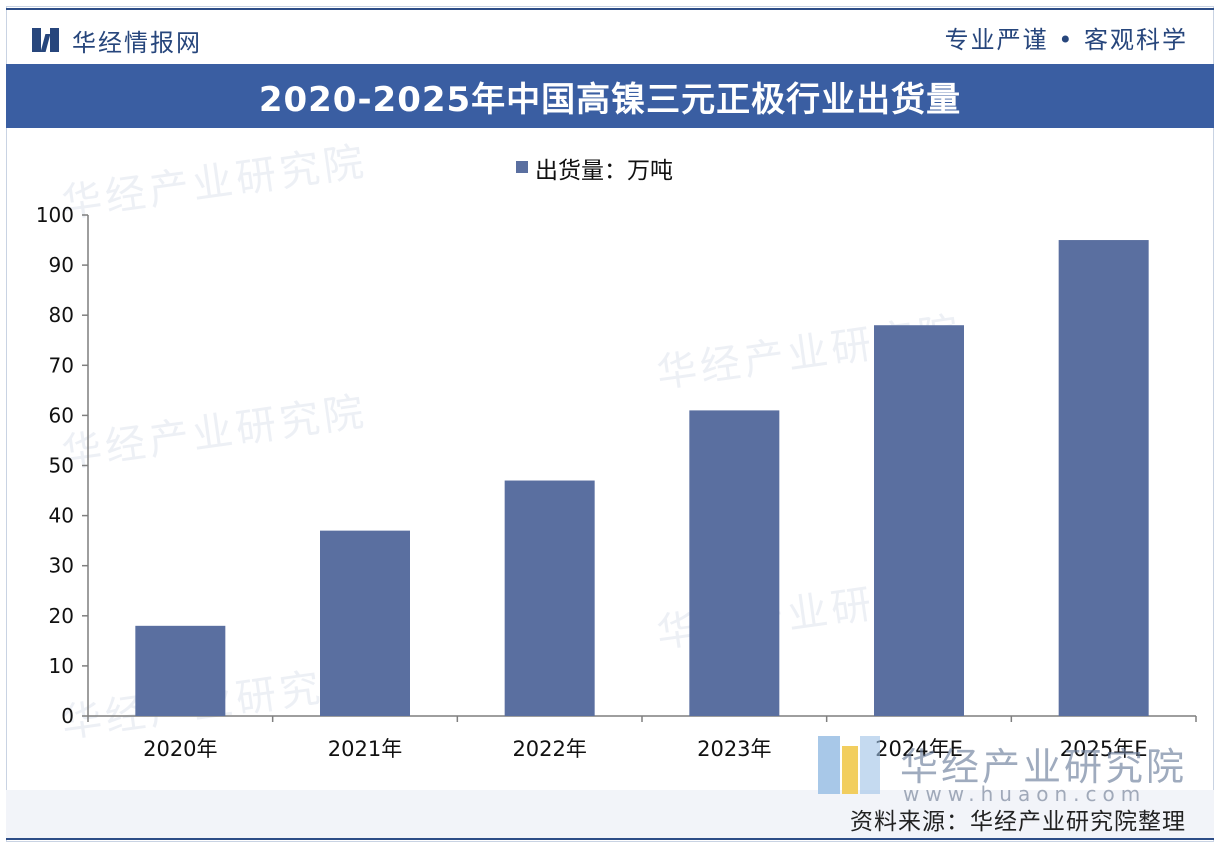 This screenshot has height=848, width=1222. Describe the element at coordinates (55, 215) in the screenshot. I see `y-tick-label: 100` at that location.